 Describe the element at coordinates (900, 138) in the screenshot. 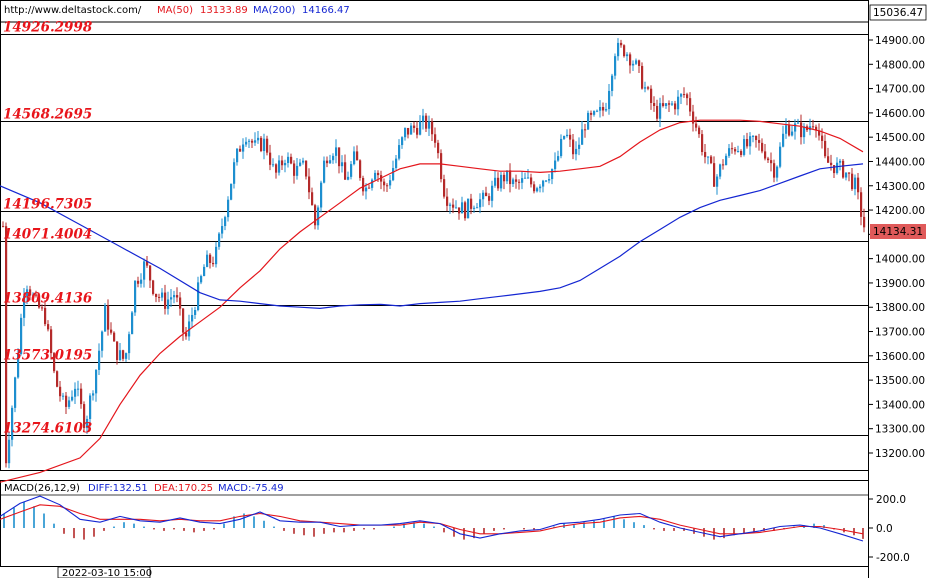

I see `price-tick-label: 14500.00` at that location.